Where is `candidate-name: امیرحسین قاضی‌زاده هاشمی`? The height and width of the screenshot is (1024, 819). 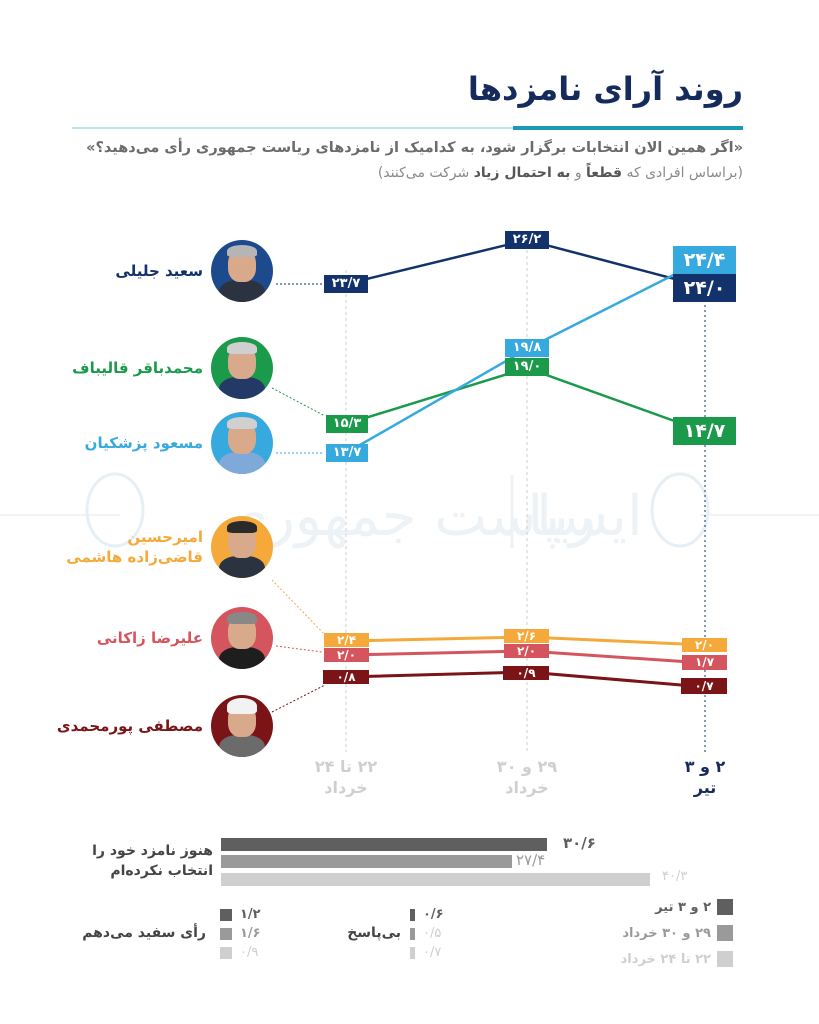 candidate-name: امیرحسین قاضی‌زاده هاشمی is located at coordinates (134, 547).